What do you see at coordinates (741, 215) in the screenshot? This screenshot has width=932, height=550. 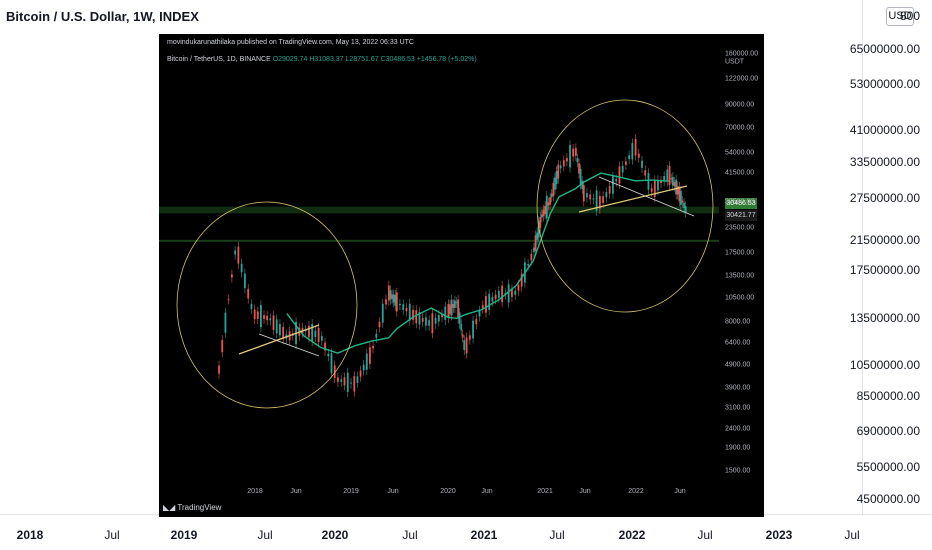 I see `other-price-tag: 30421.77` at bounding box center [741, 215].